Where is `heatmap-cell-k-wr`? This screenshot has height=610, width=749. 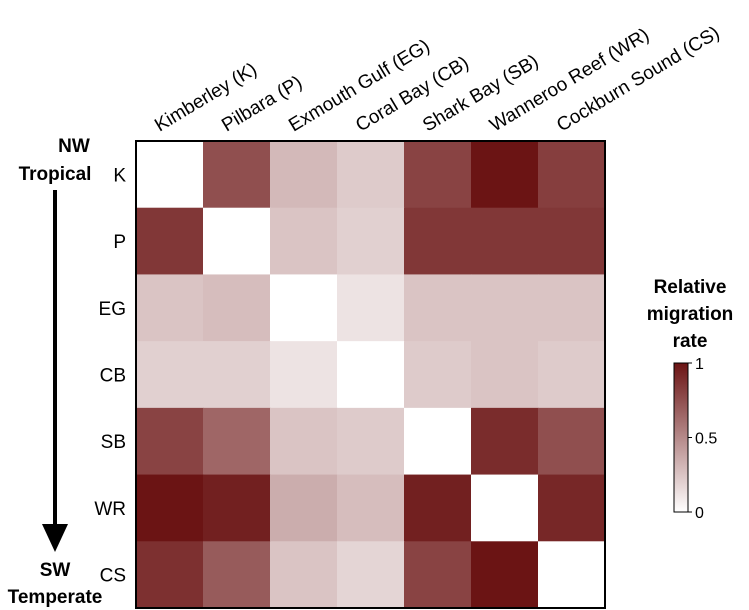 heatmap-cell-k-wr is located at coordinates (505, 175).